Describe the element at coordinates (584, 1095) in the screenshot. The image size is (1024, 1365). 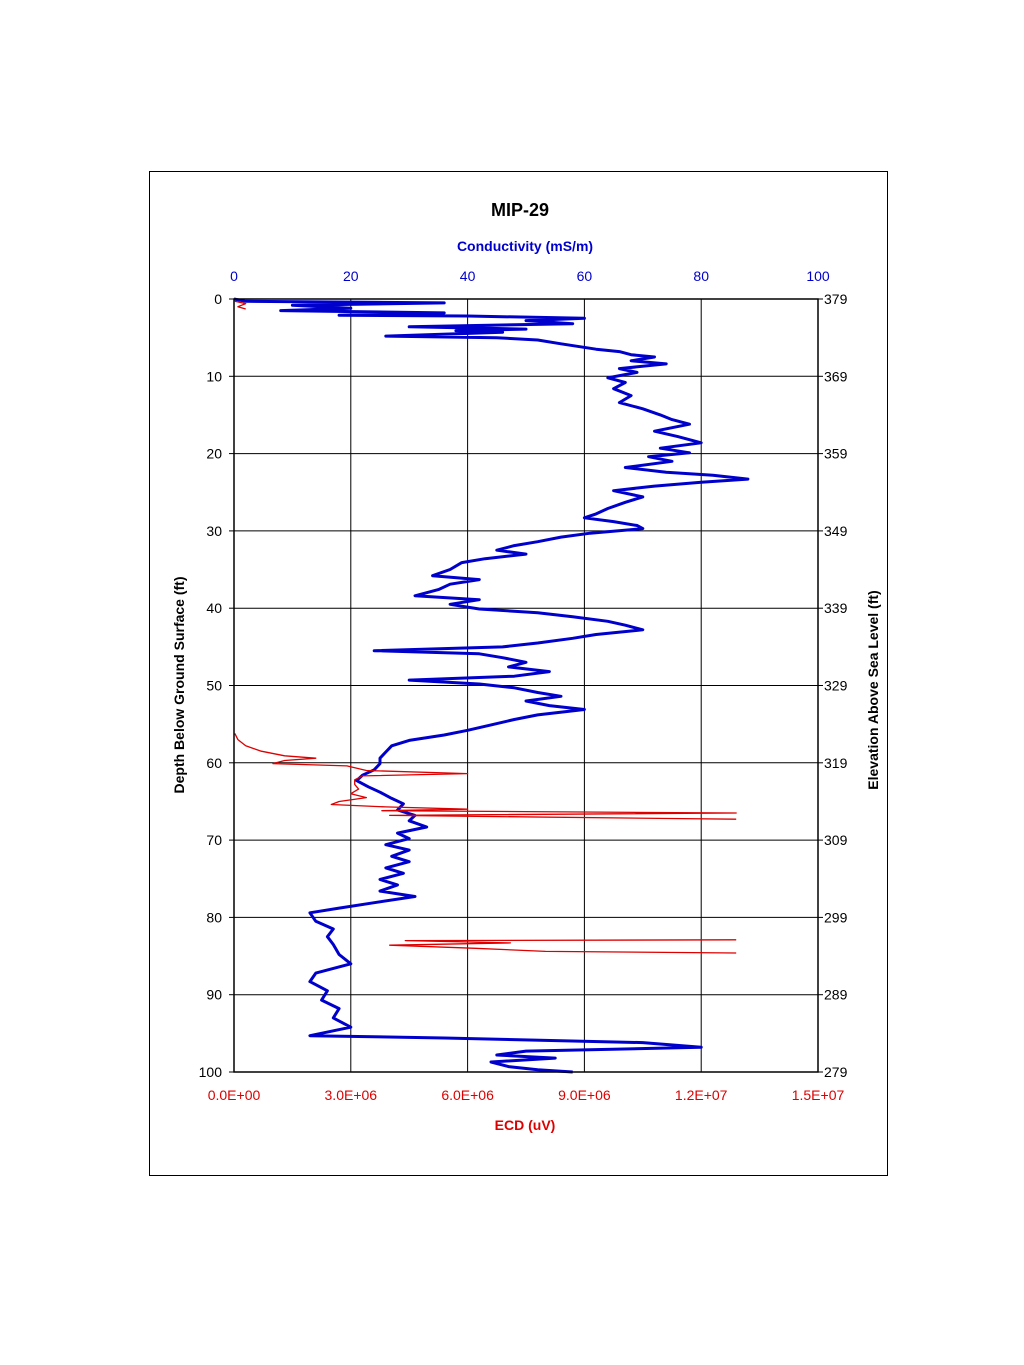
I see `bottom-tick-label: 9.0E+06` at that location.